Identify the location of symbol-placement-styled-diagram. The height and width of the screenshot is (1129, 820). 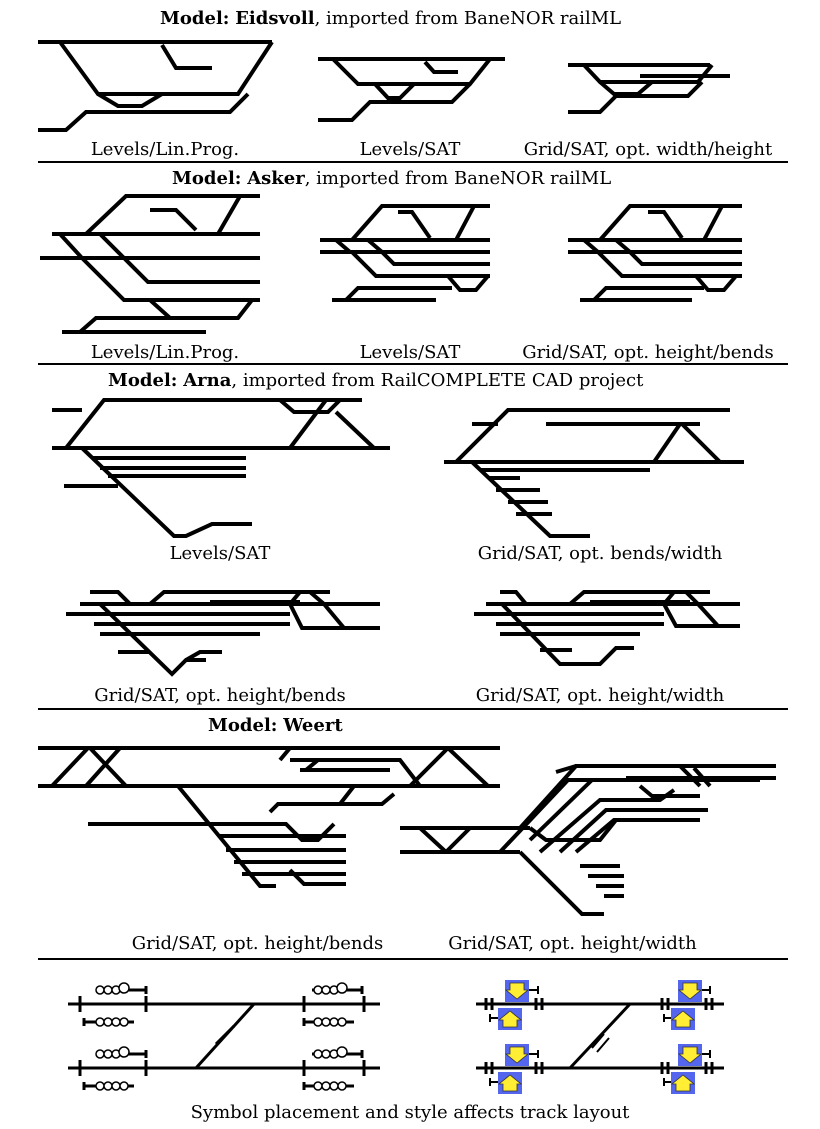
(600, 1036).